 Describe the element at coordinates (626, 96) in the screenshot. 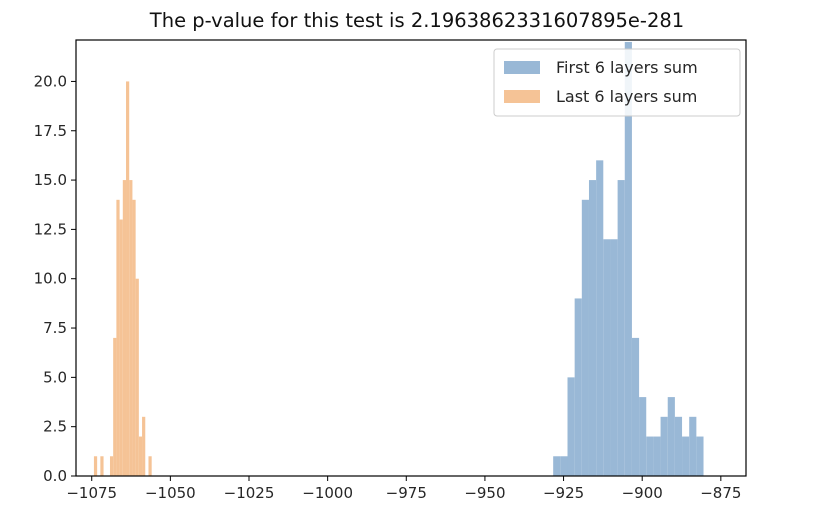

I see `legend-label: Last 6 layers sum` at that location.